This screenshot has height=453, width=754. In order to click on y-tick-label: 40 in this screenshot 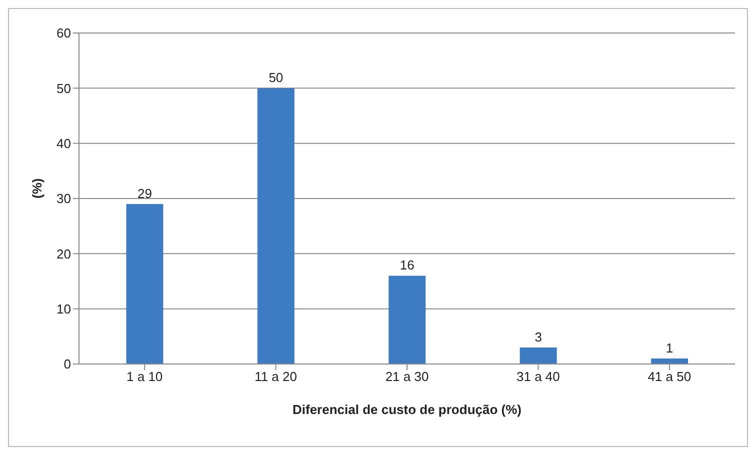, I will do `click(63, 143)`.